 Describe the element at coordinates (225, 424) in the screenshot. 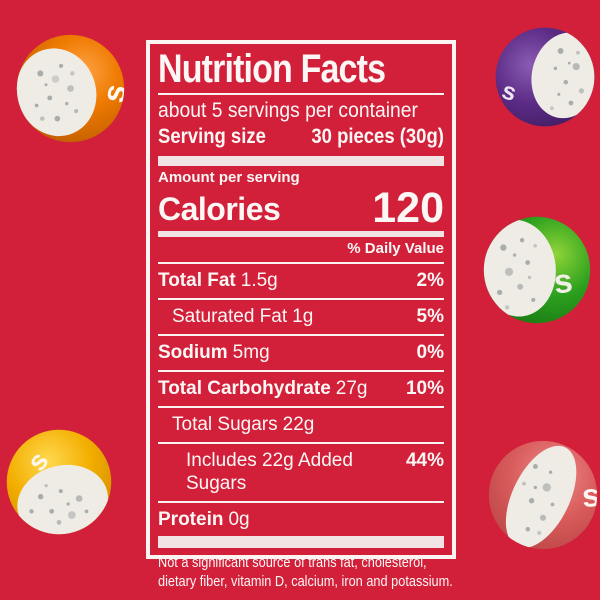

I see `nutrient-name: Total Sugars` at that location.